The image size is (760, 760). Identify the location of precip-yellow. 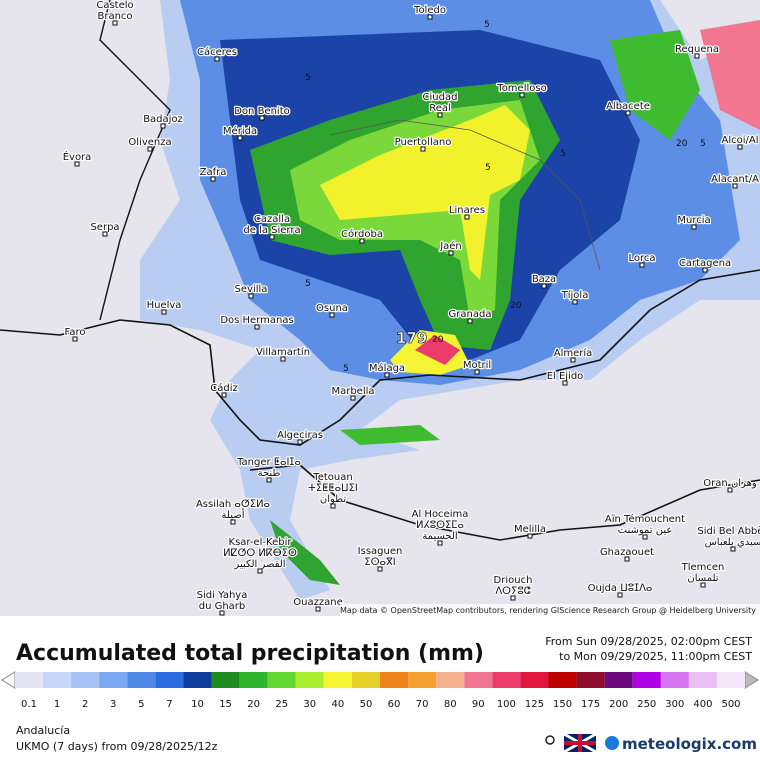
(425, 192).